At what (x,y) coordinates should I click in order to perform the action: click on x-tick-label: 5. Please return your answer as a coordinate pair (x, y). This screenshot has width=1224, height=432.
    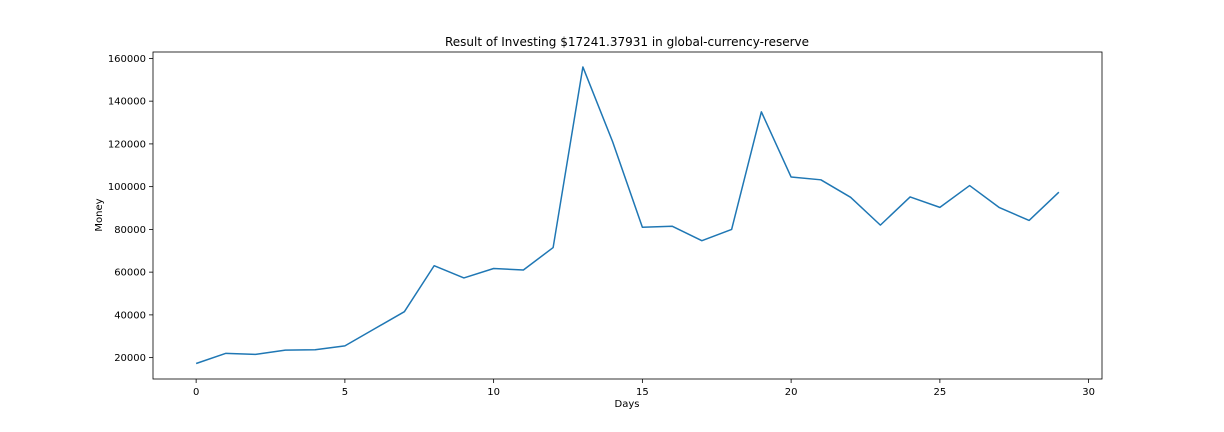
    Looking at the image, I should click on (345, 392).